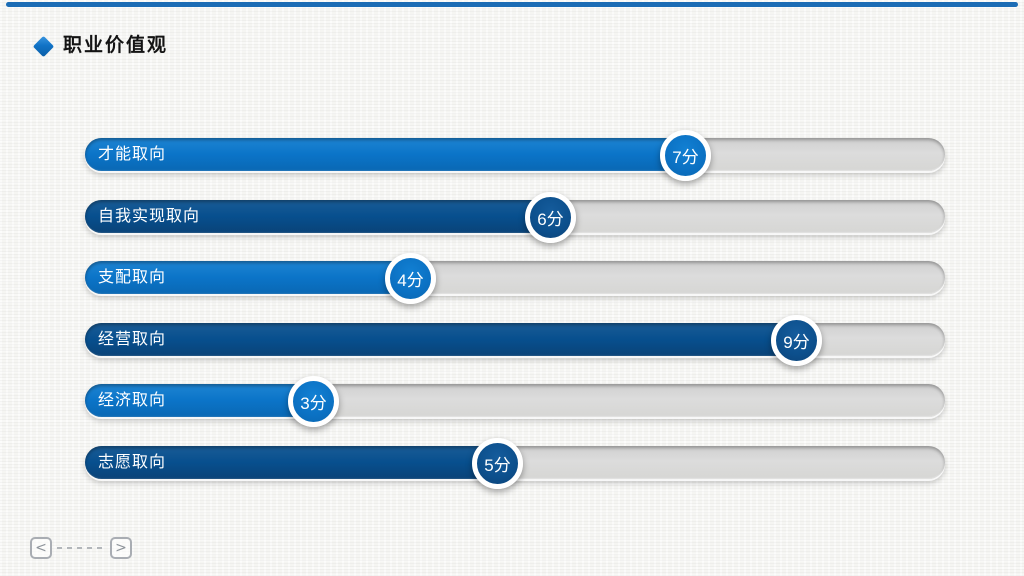 This screenshot has width=1024, height=576. I want to click on bar-track: 支配取向 4分, so click(515, 278).